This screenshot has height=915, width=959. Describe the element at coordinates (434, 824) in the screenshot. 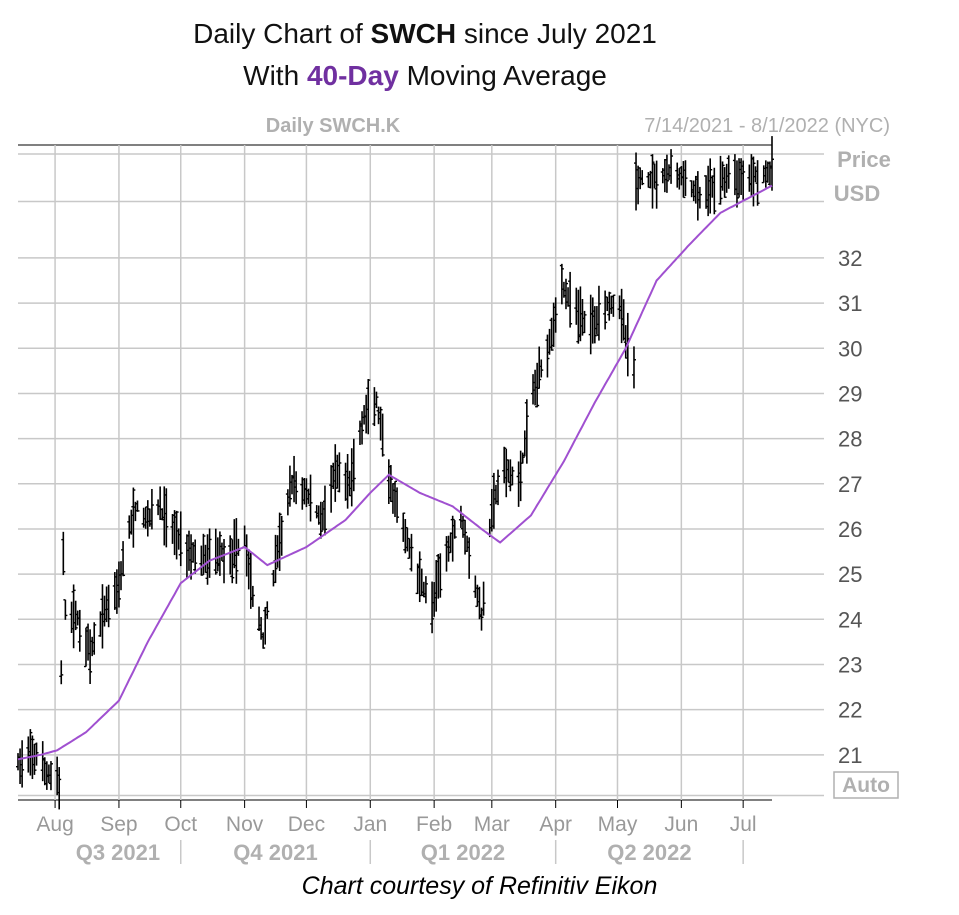

I see `x-tick-label: Feb` at that location.